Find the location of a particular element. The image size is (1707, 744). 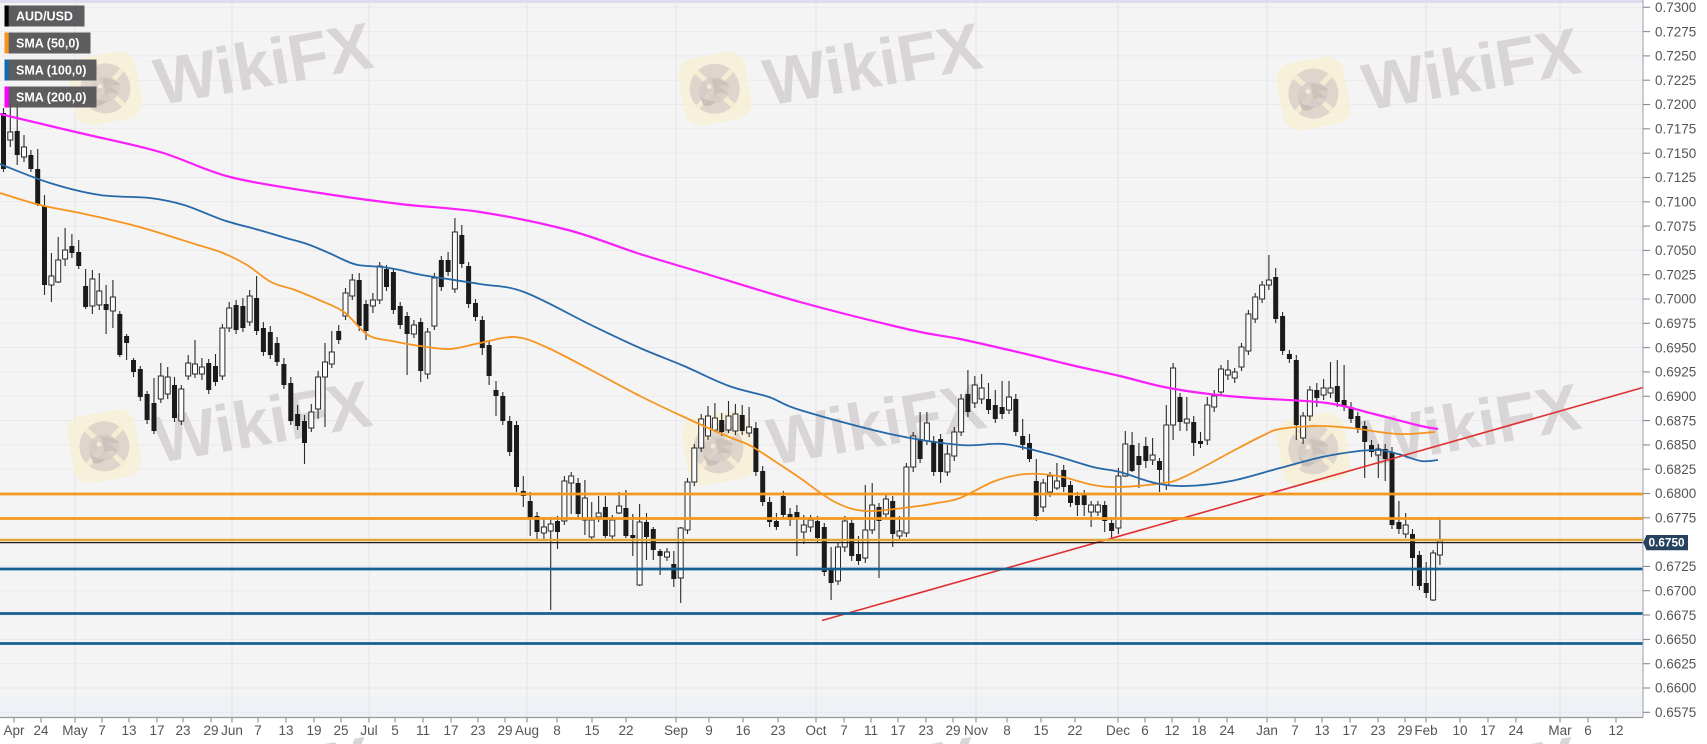

svg-text: Mar is located at coordinates (1560, 730).